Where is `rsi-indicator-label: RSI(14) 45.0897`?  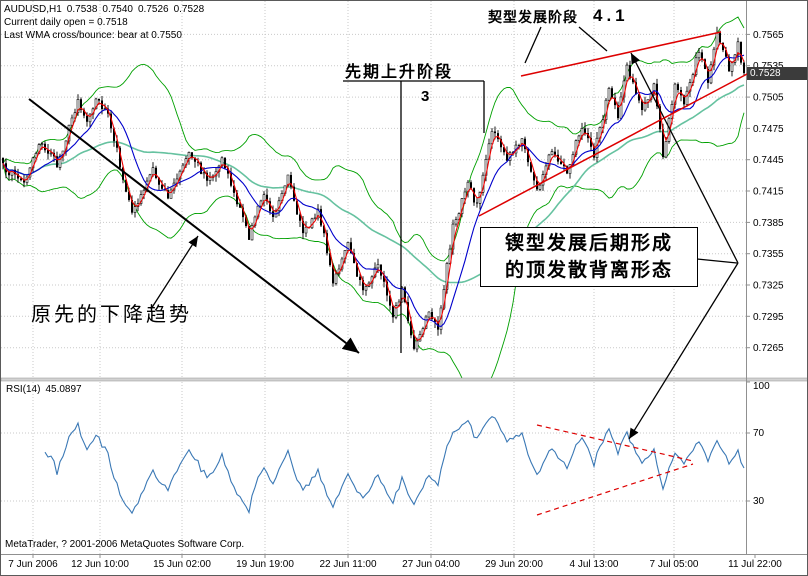
rsi-indicator-label: RSI(14) 45.0897 is located at coordinates (46, 389).